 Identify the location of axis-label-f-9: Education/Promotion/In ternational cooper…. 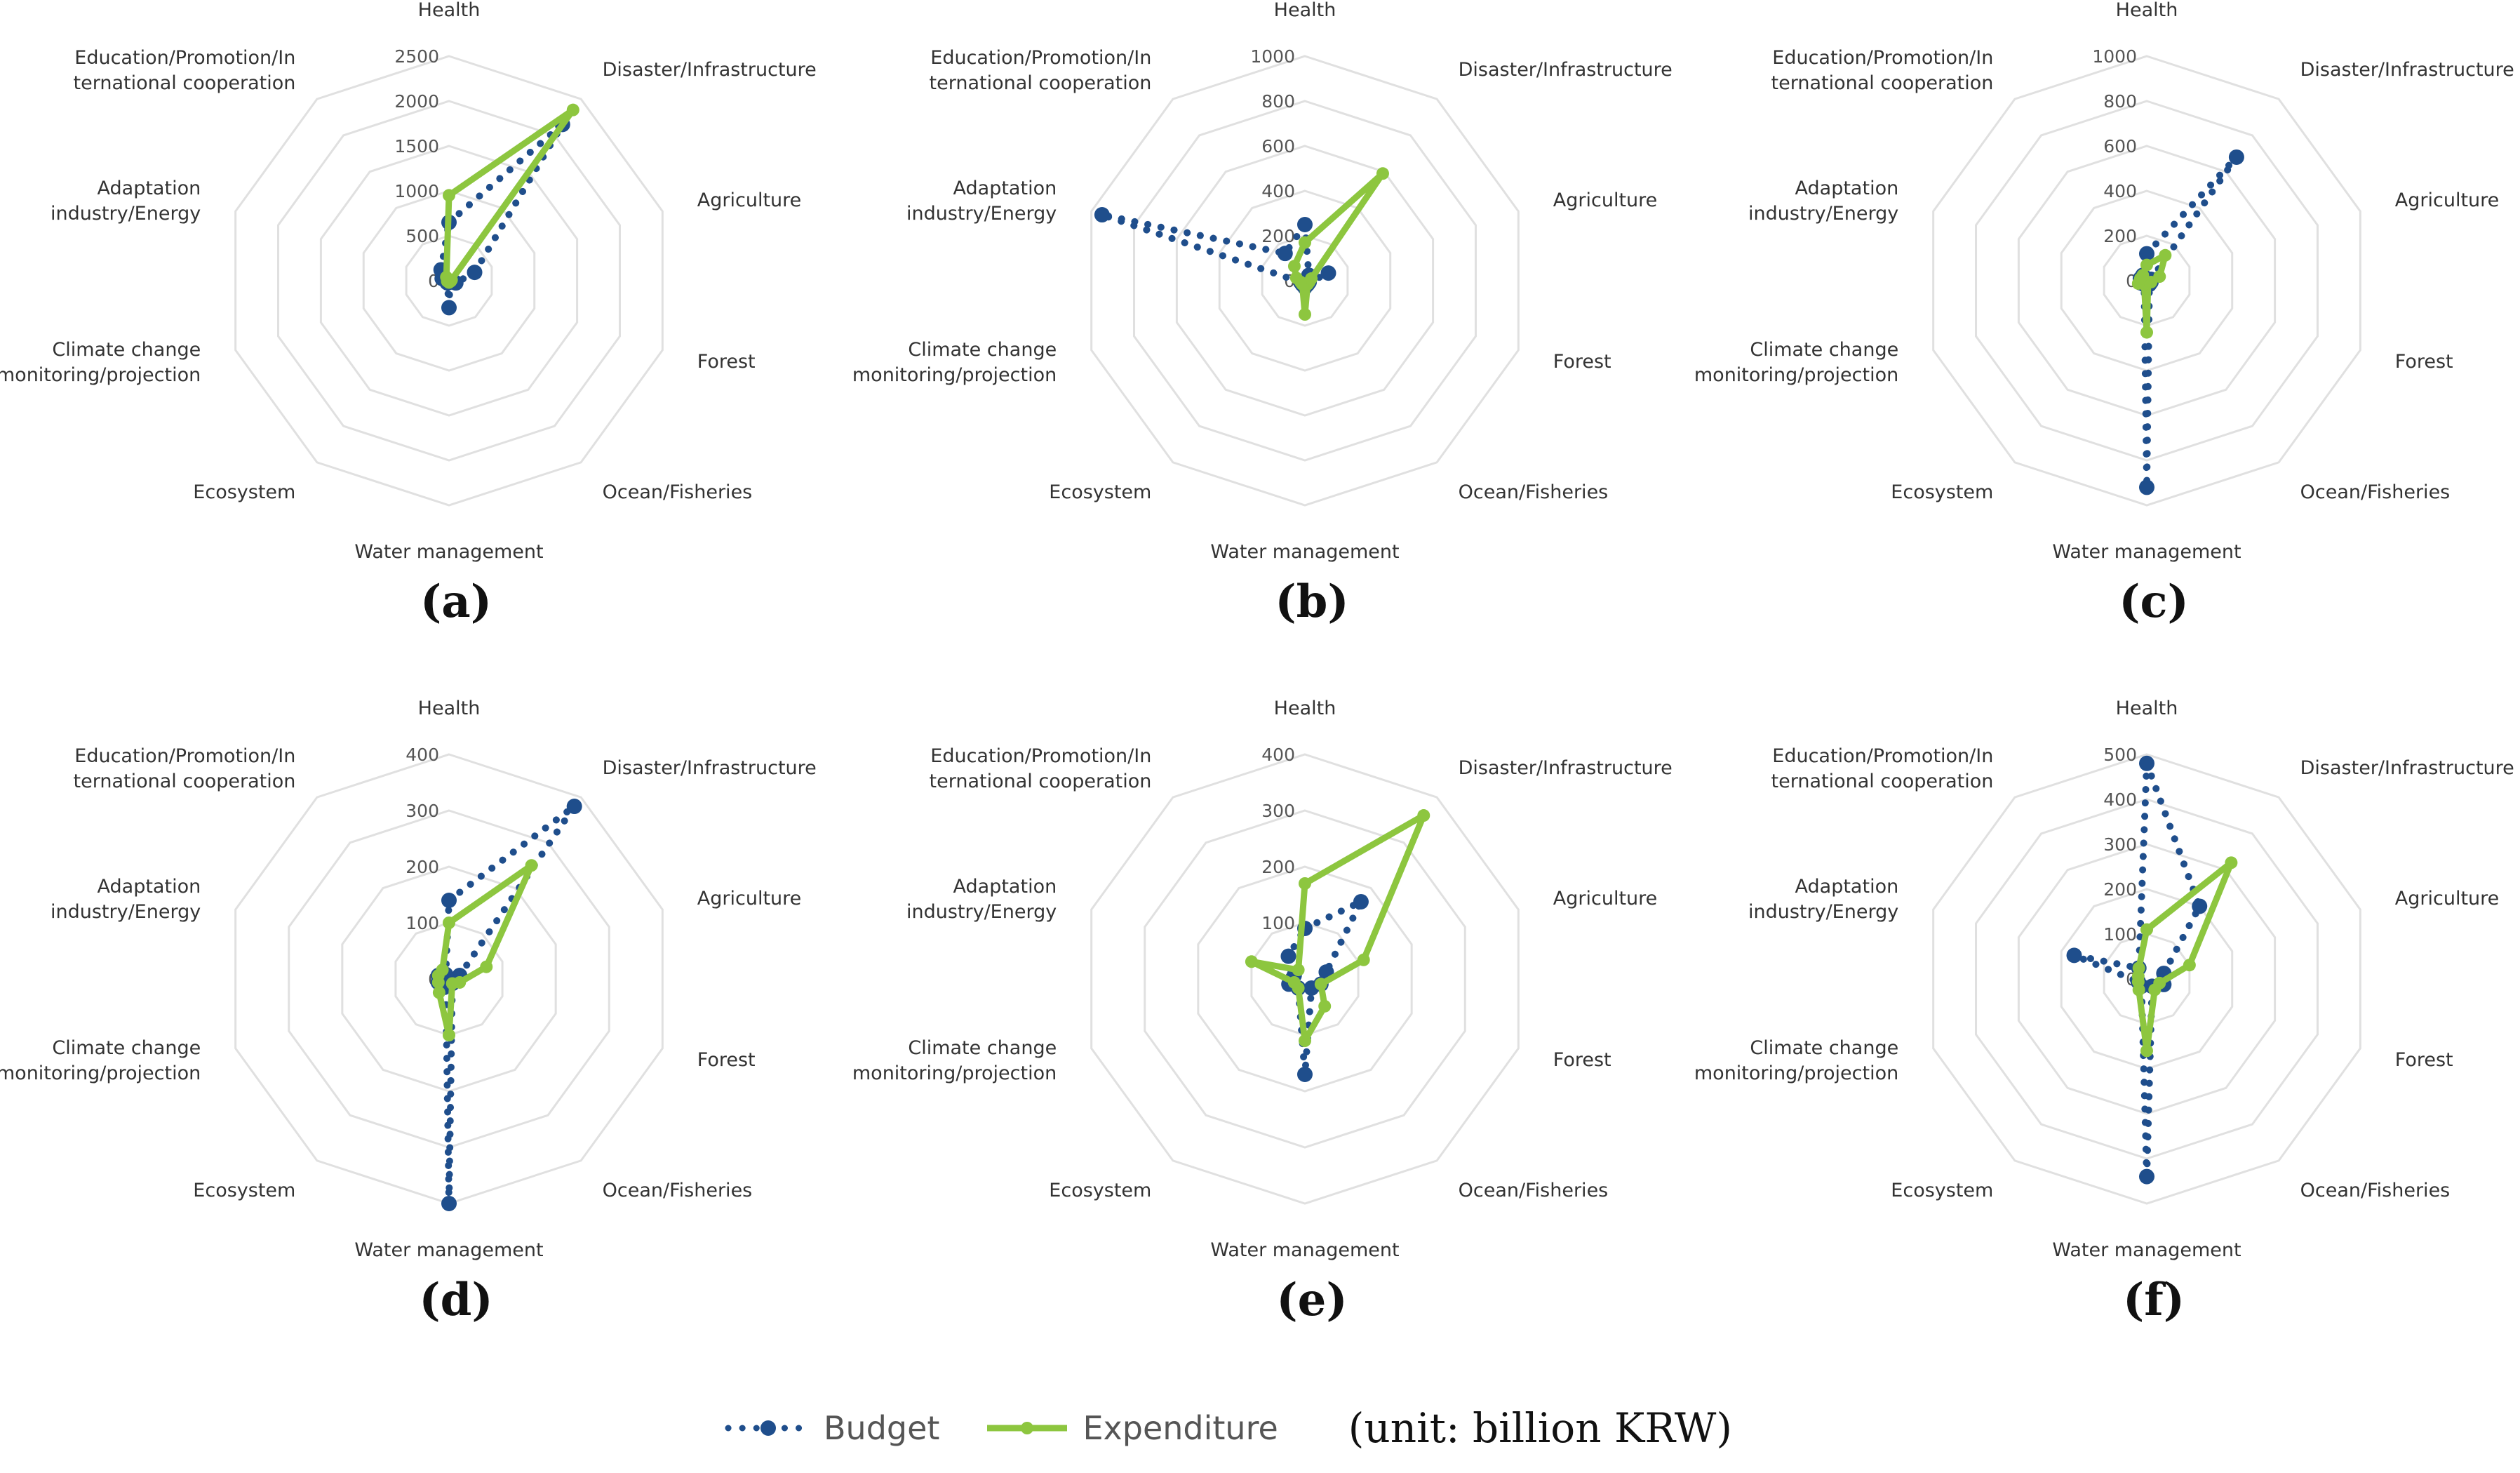
(1882, 768).